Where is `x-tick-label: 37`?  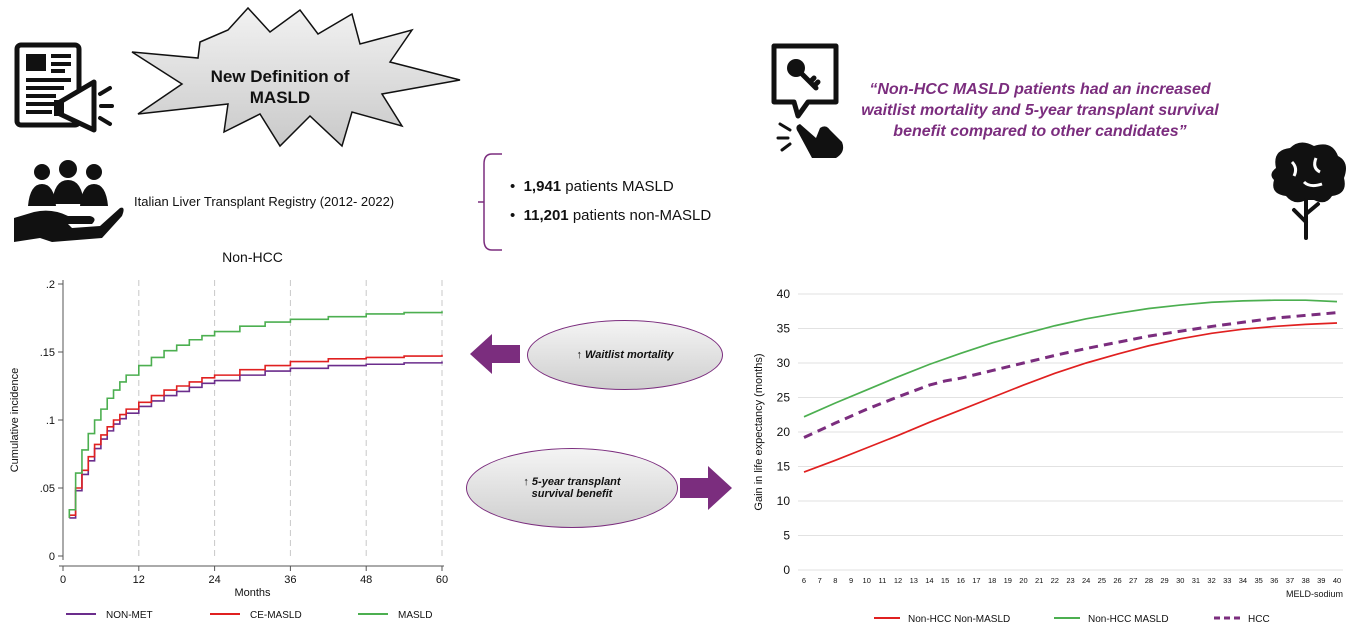
x-tick-label: 37 is located at coordinates (1290, 580).